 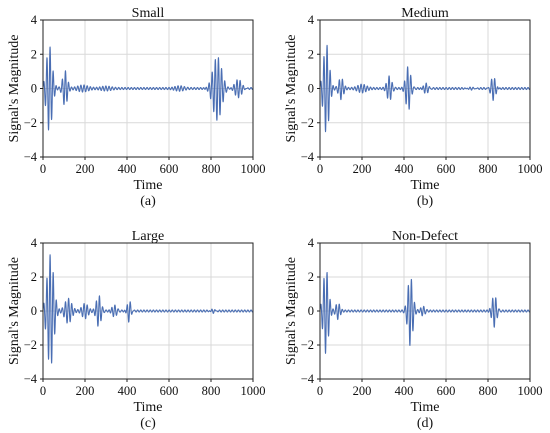 I want to click on panel-caption: (c), so click(x=148, y=423).